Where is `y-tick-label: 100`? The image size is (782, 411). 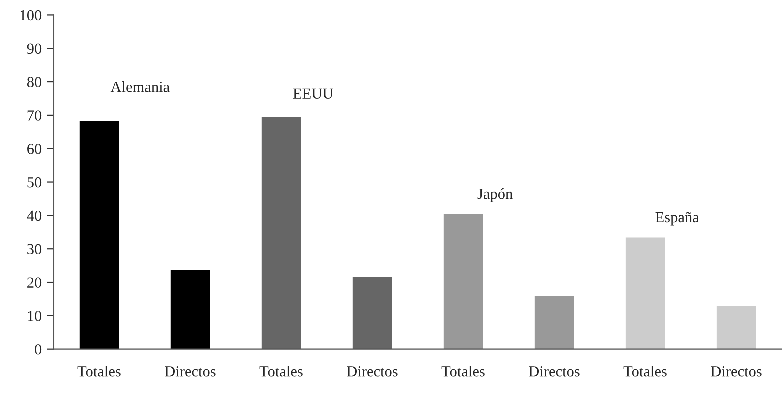 y-tick-label: 100 is located at coordinates (31, 15).